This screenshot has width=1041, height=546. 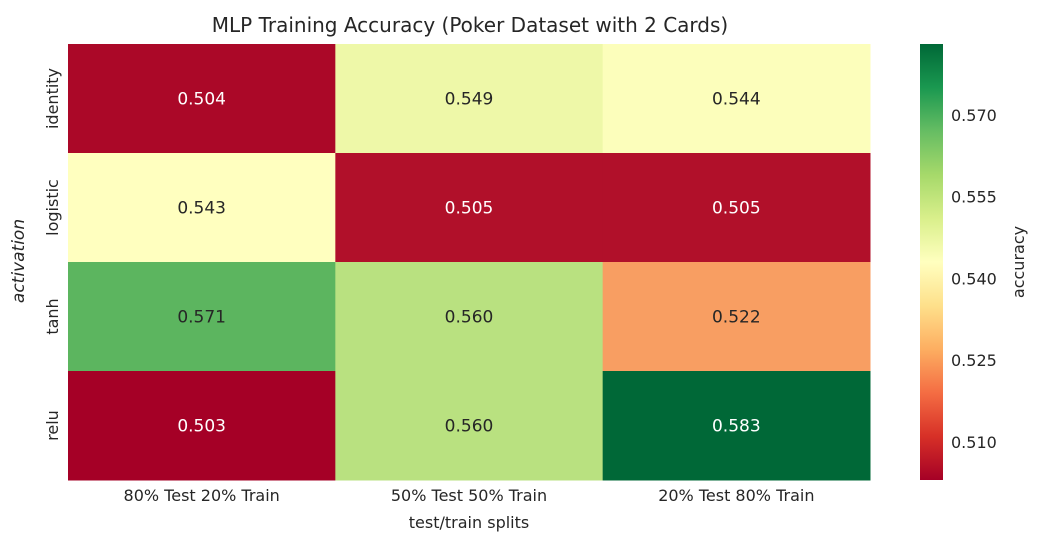 I want to click on y-tick-labels: identity logistic tanh relu, so click(x=52, y=254).